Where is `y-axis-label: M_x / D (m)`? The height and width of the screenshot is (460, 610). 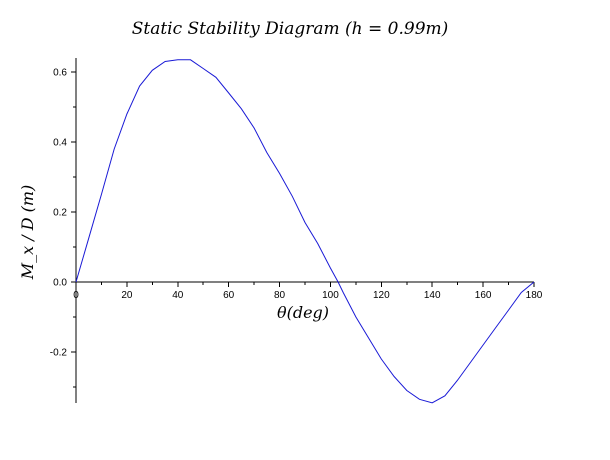 y-axis-label: M_x / D (m) is located at coordinates (27, 233).